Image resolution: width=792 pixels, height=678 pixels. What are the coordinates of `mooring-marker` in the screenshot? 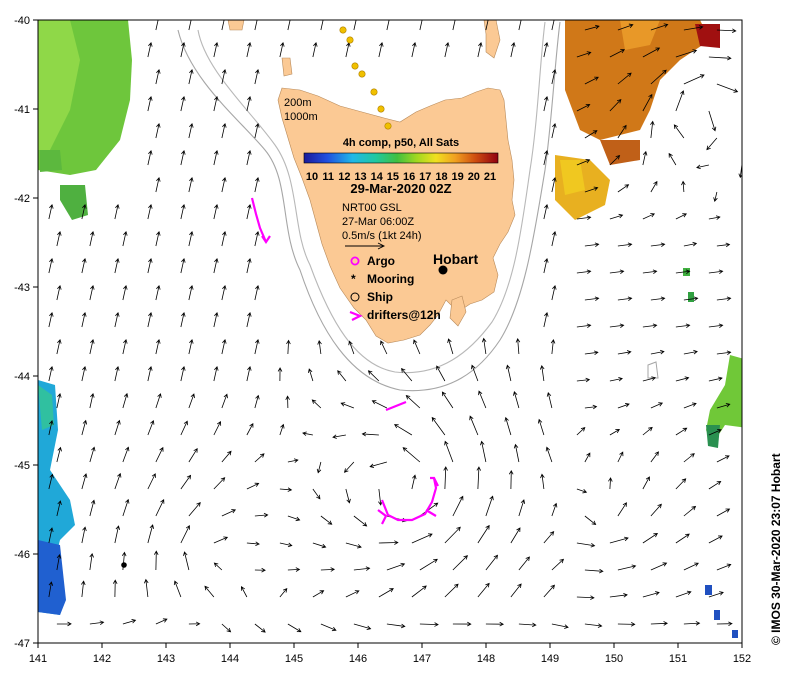 It's located at (124, 565).